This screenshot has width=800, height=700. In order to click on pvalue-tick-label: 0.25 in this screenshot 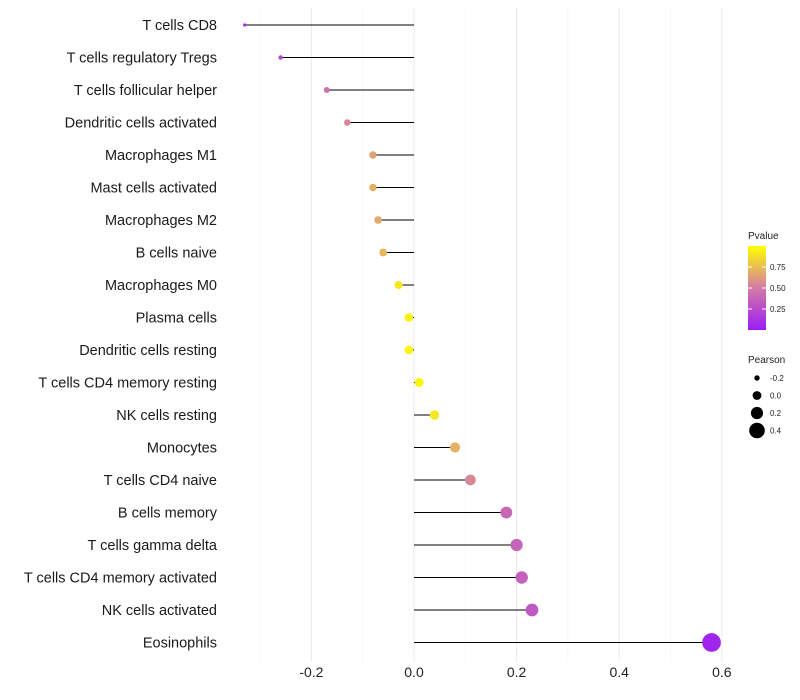, I will do `click(778, 309)`.